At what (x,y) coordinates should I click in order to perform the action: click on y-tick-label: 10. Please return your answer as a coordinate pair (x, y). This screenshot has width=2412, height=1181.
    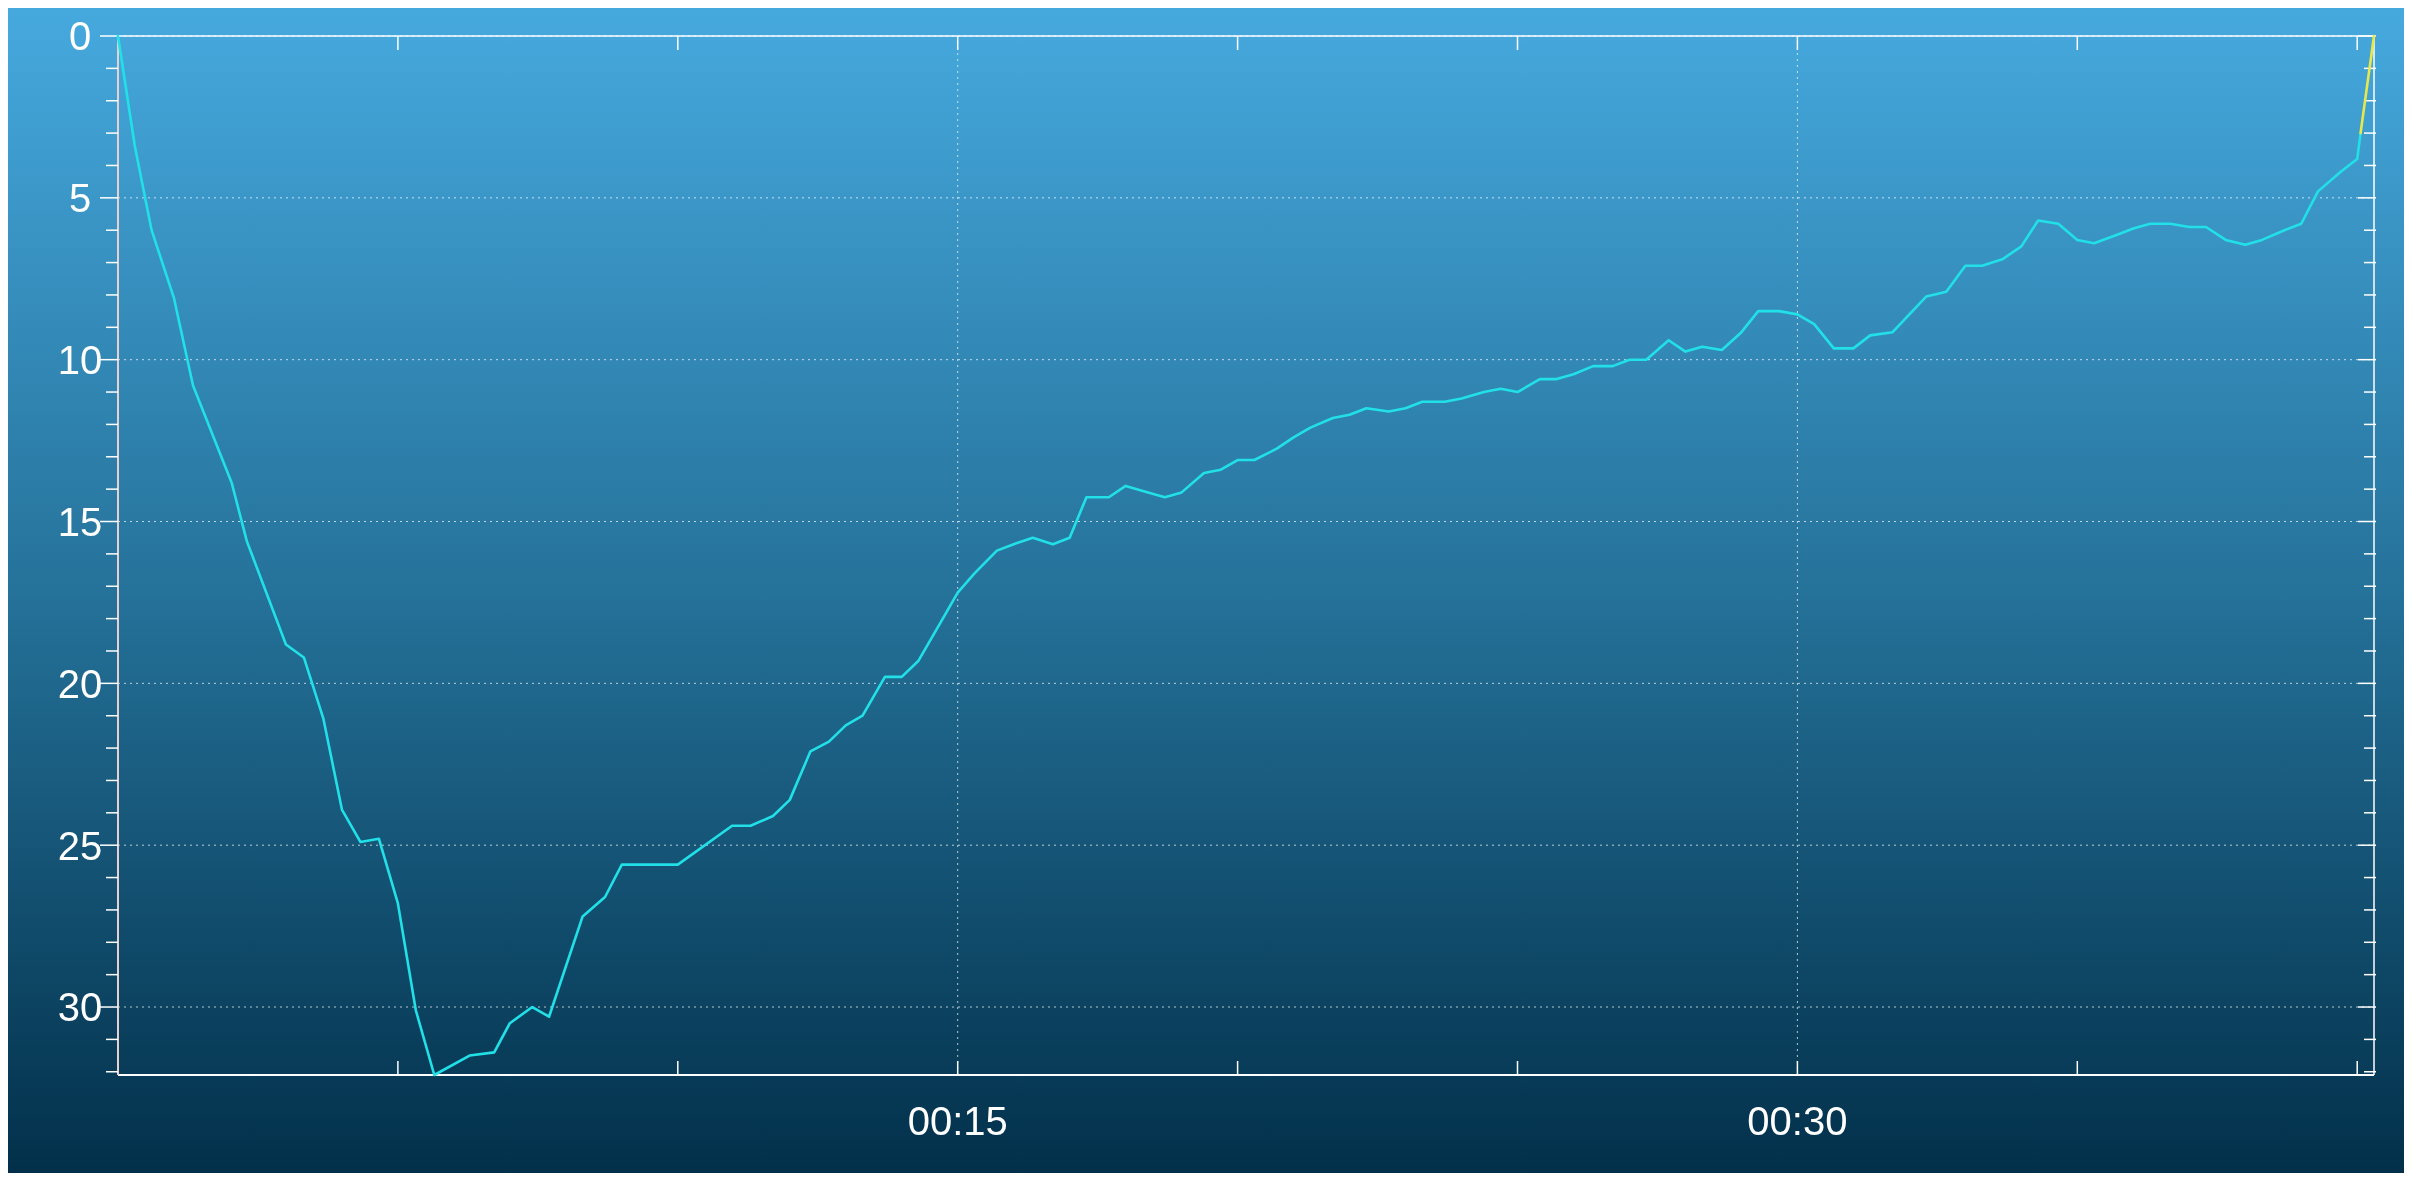
    Looking at the image, I should click on (80, 360).